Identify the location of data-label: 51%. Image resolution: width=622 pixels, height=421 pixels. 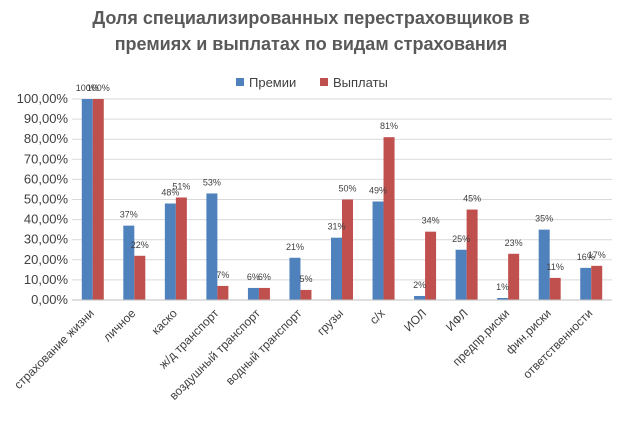
(181, 186).